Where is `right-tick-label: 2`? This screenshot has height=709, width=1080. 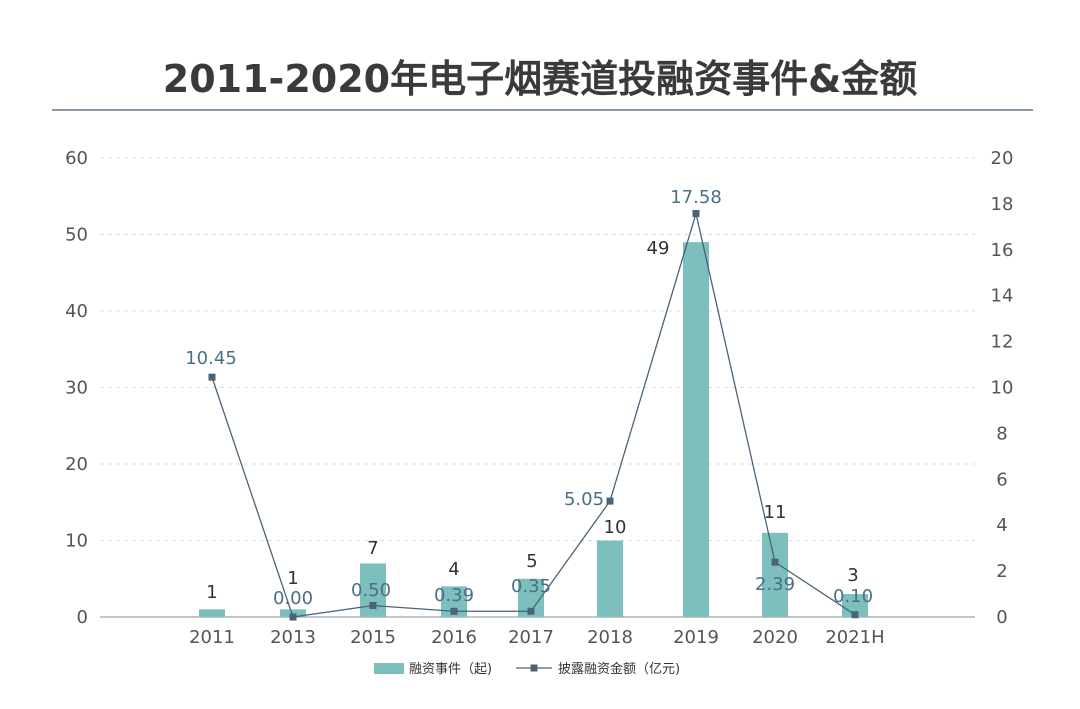 right-tick-label: 2 is located at coordinates (1001, 571).